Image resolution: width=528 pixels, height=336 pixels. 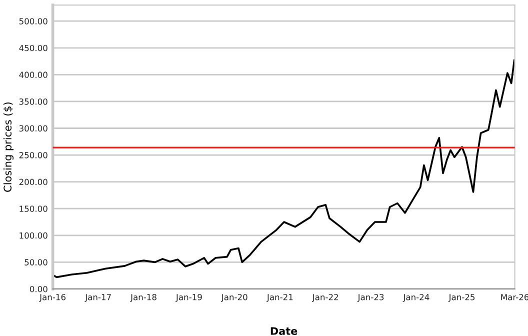 What do you see at coordinates (370, 298) in the screenshot?
I see `x-tick-label: Jan-23` at bounding box center [370, 298].